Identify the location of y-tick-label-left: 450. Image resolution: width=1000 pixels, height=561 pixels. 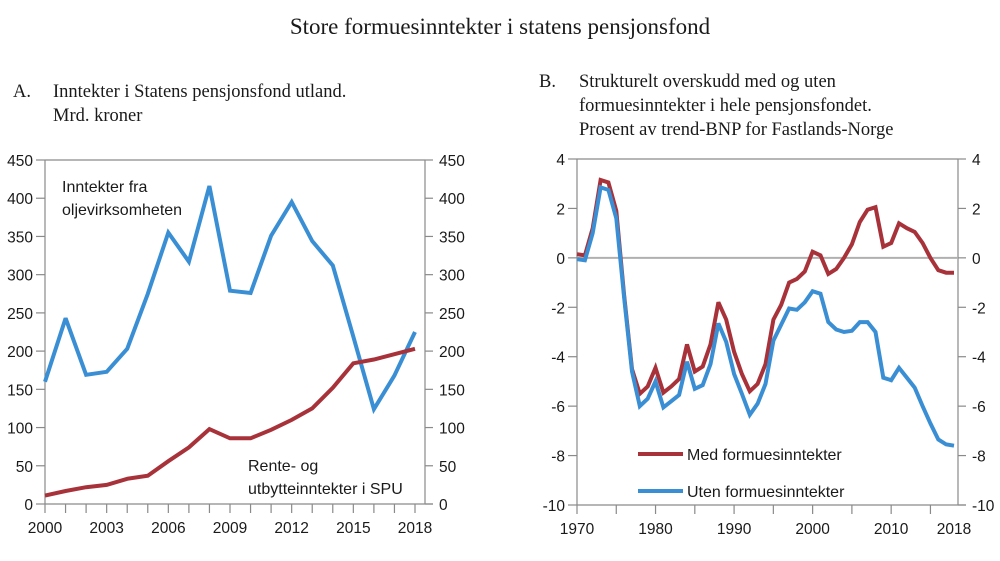
(20, 161).